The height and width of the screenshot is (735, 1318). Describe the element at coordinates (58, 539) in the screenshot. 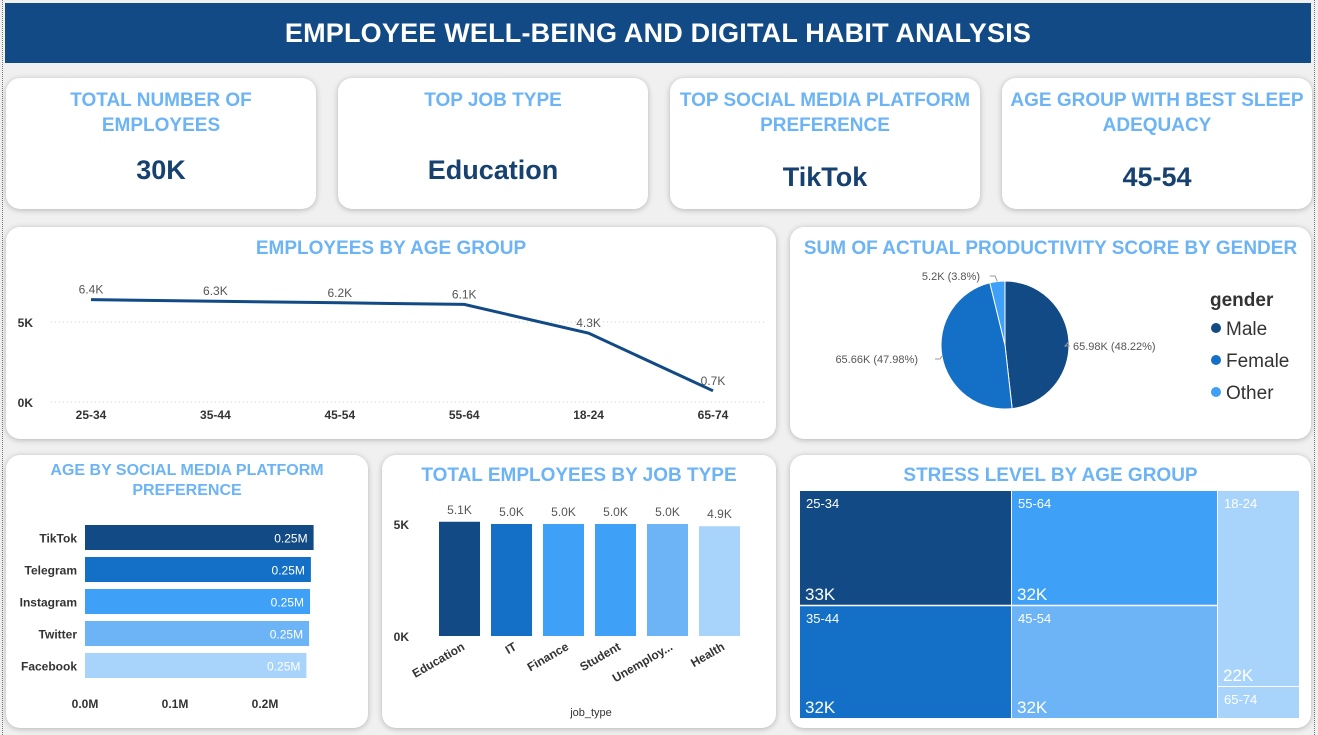

I see `y-tick-label: TikTok` at that location.